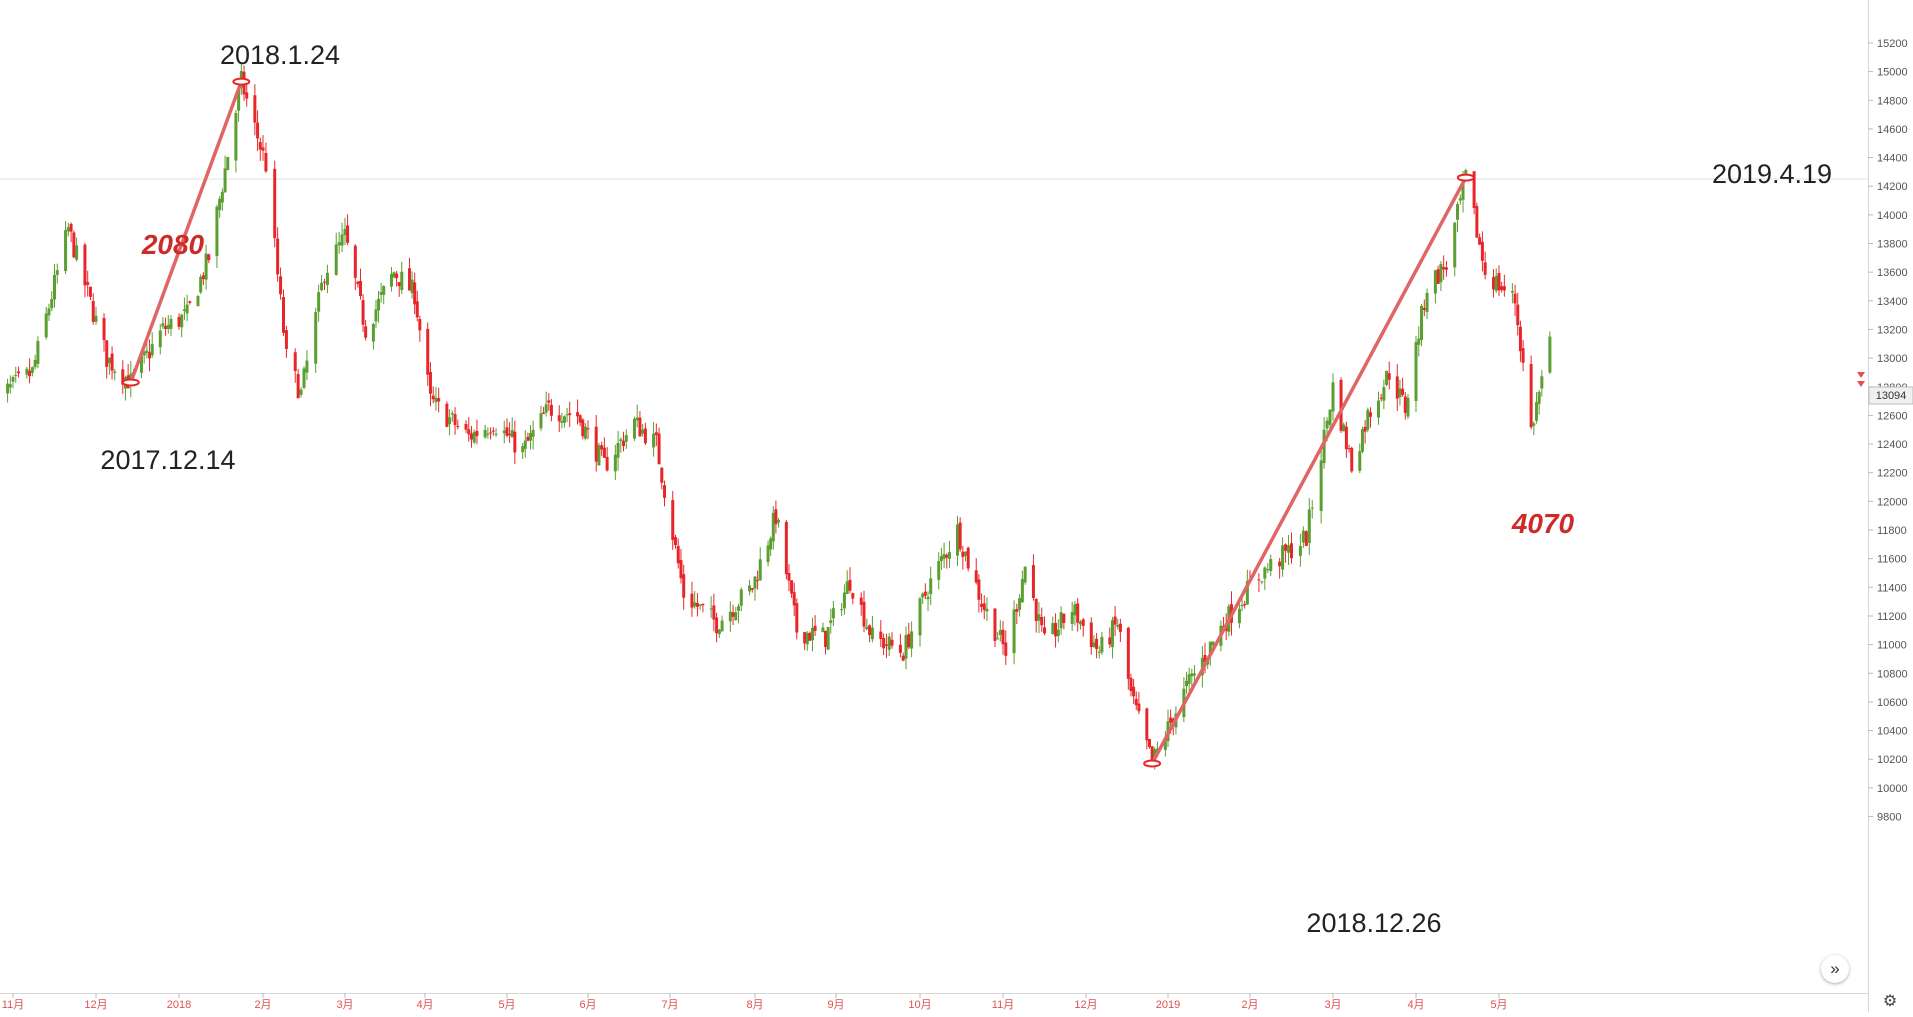  Describe the element at coordinates (1892, 732) in the screenshot. I see `y-tick-label: 10400` at that location.